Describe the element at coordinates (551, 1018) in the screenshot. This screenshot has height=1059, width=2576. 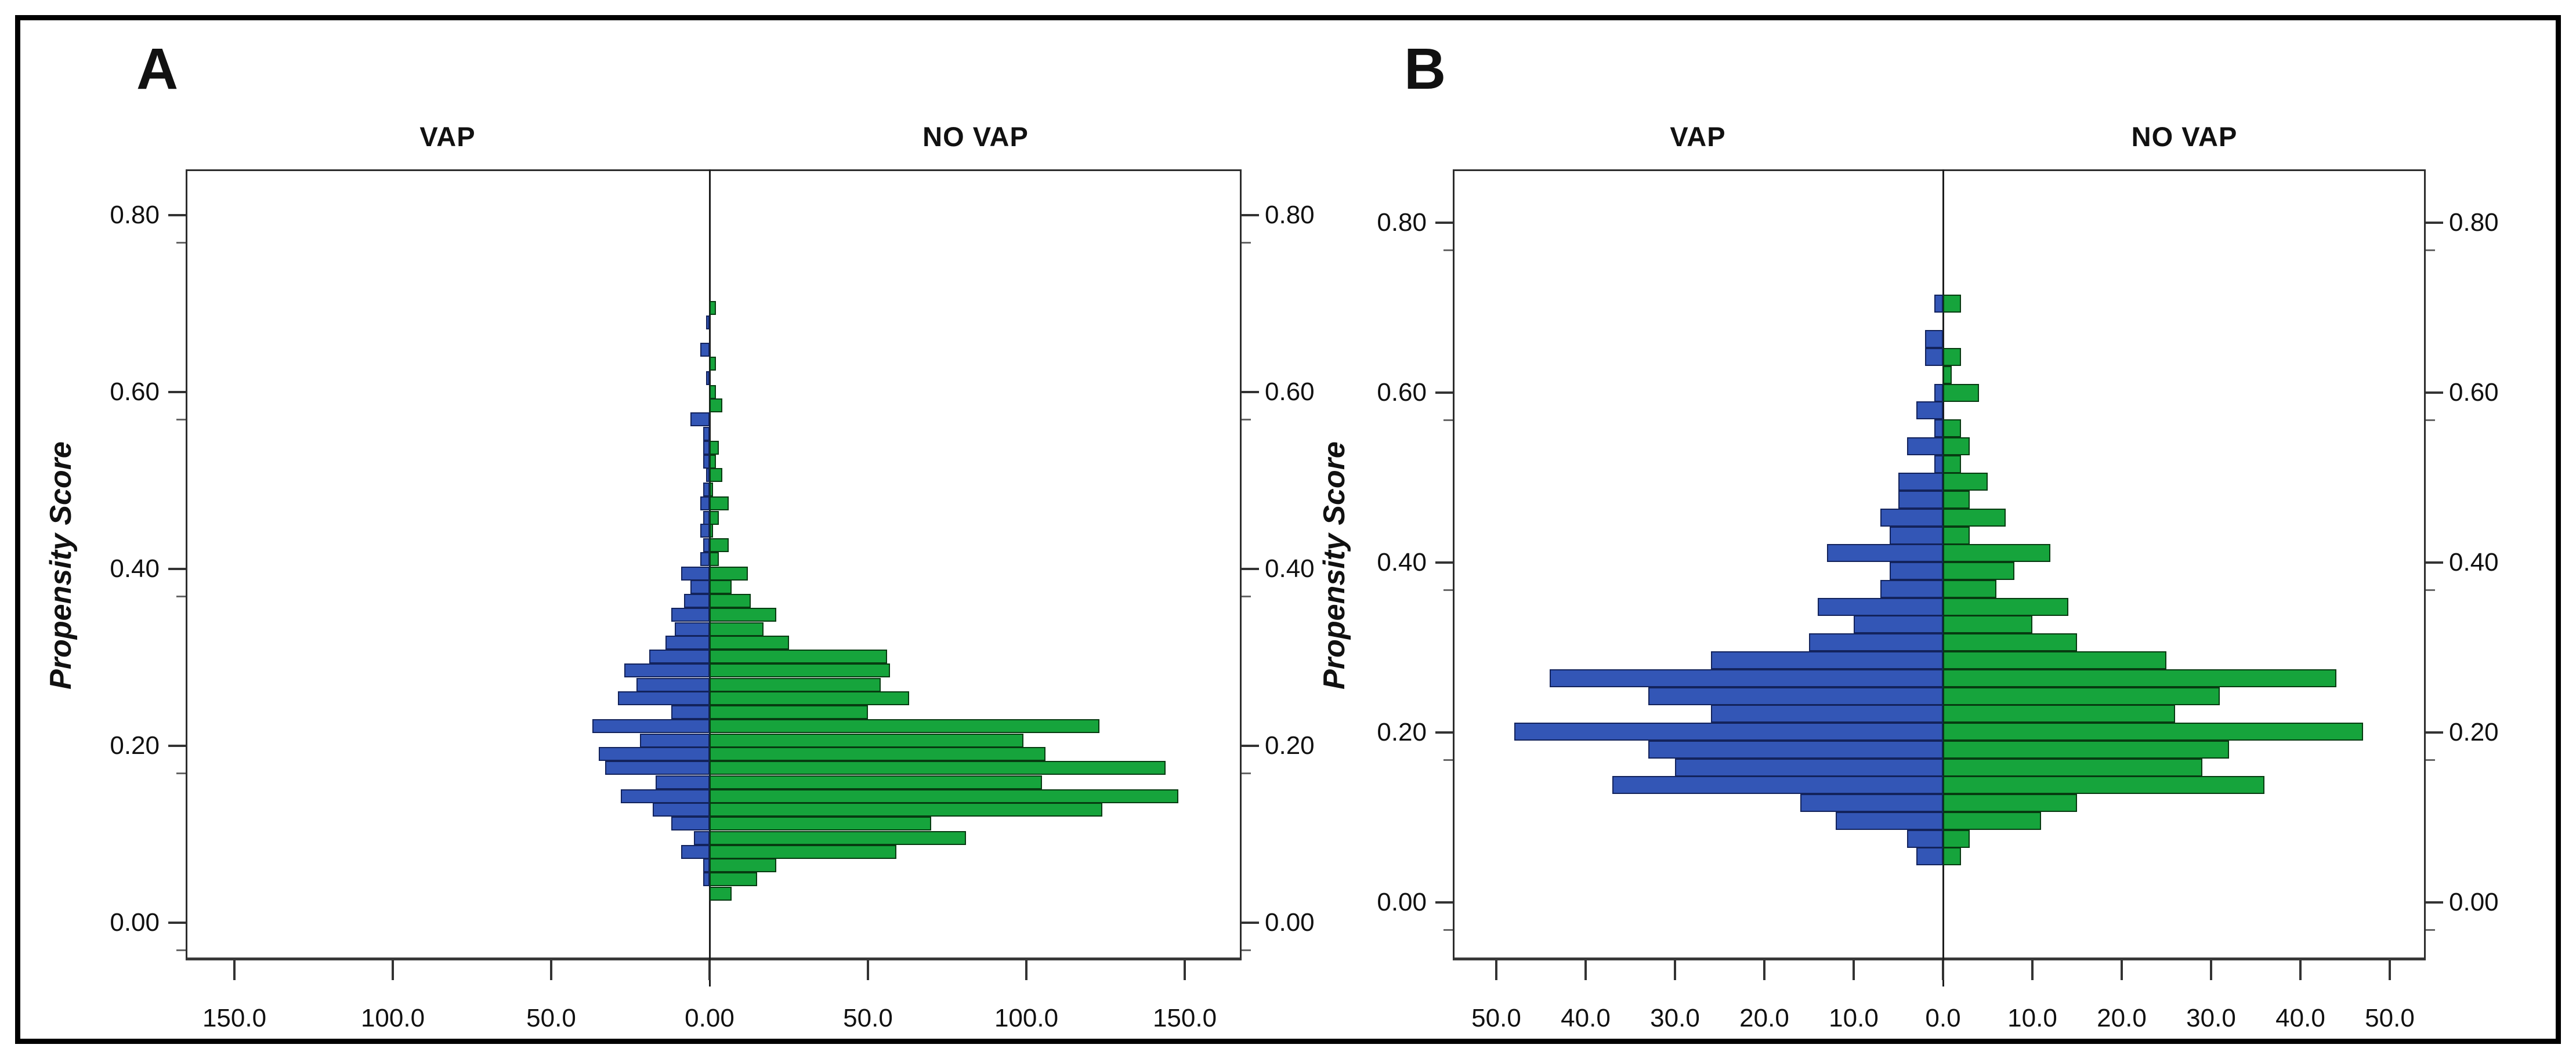
I see `x-tick-label: 50.0` at that location.